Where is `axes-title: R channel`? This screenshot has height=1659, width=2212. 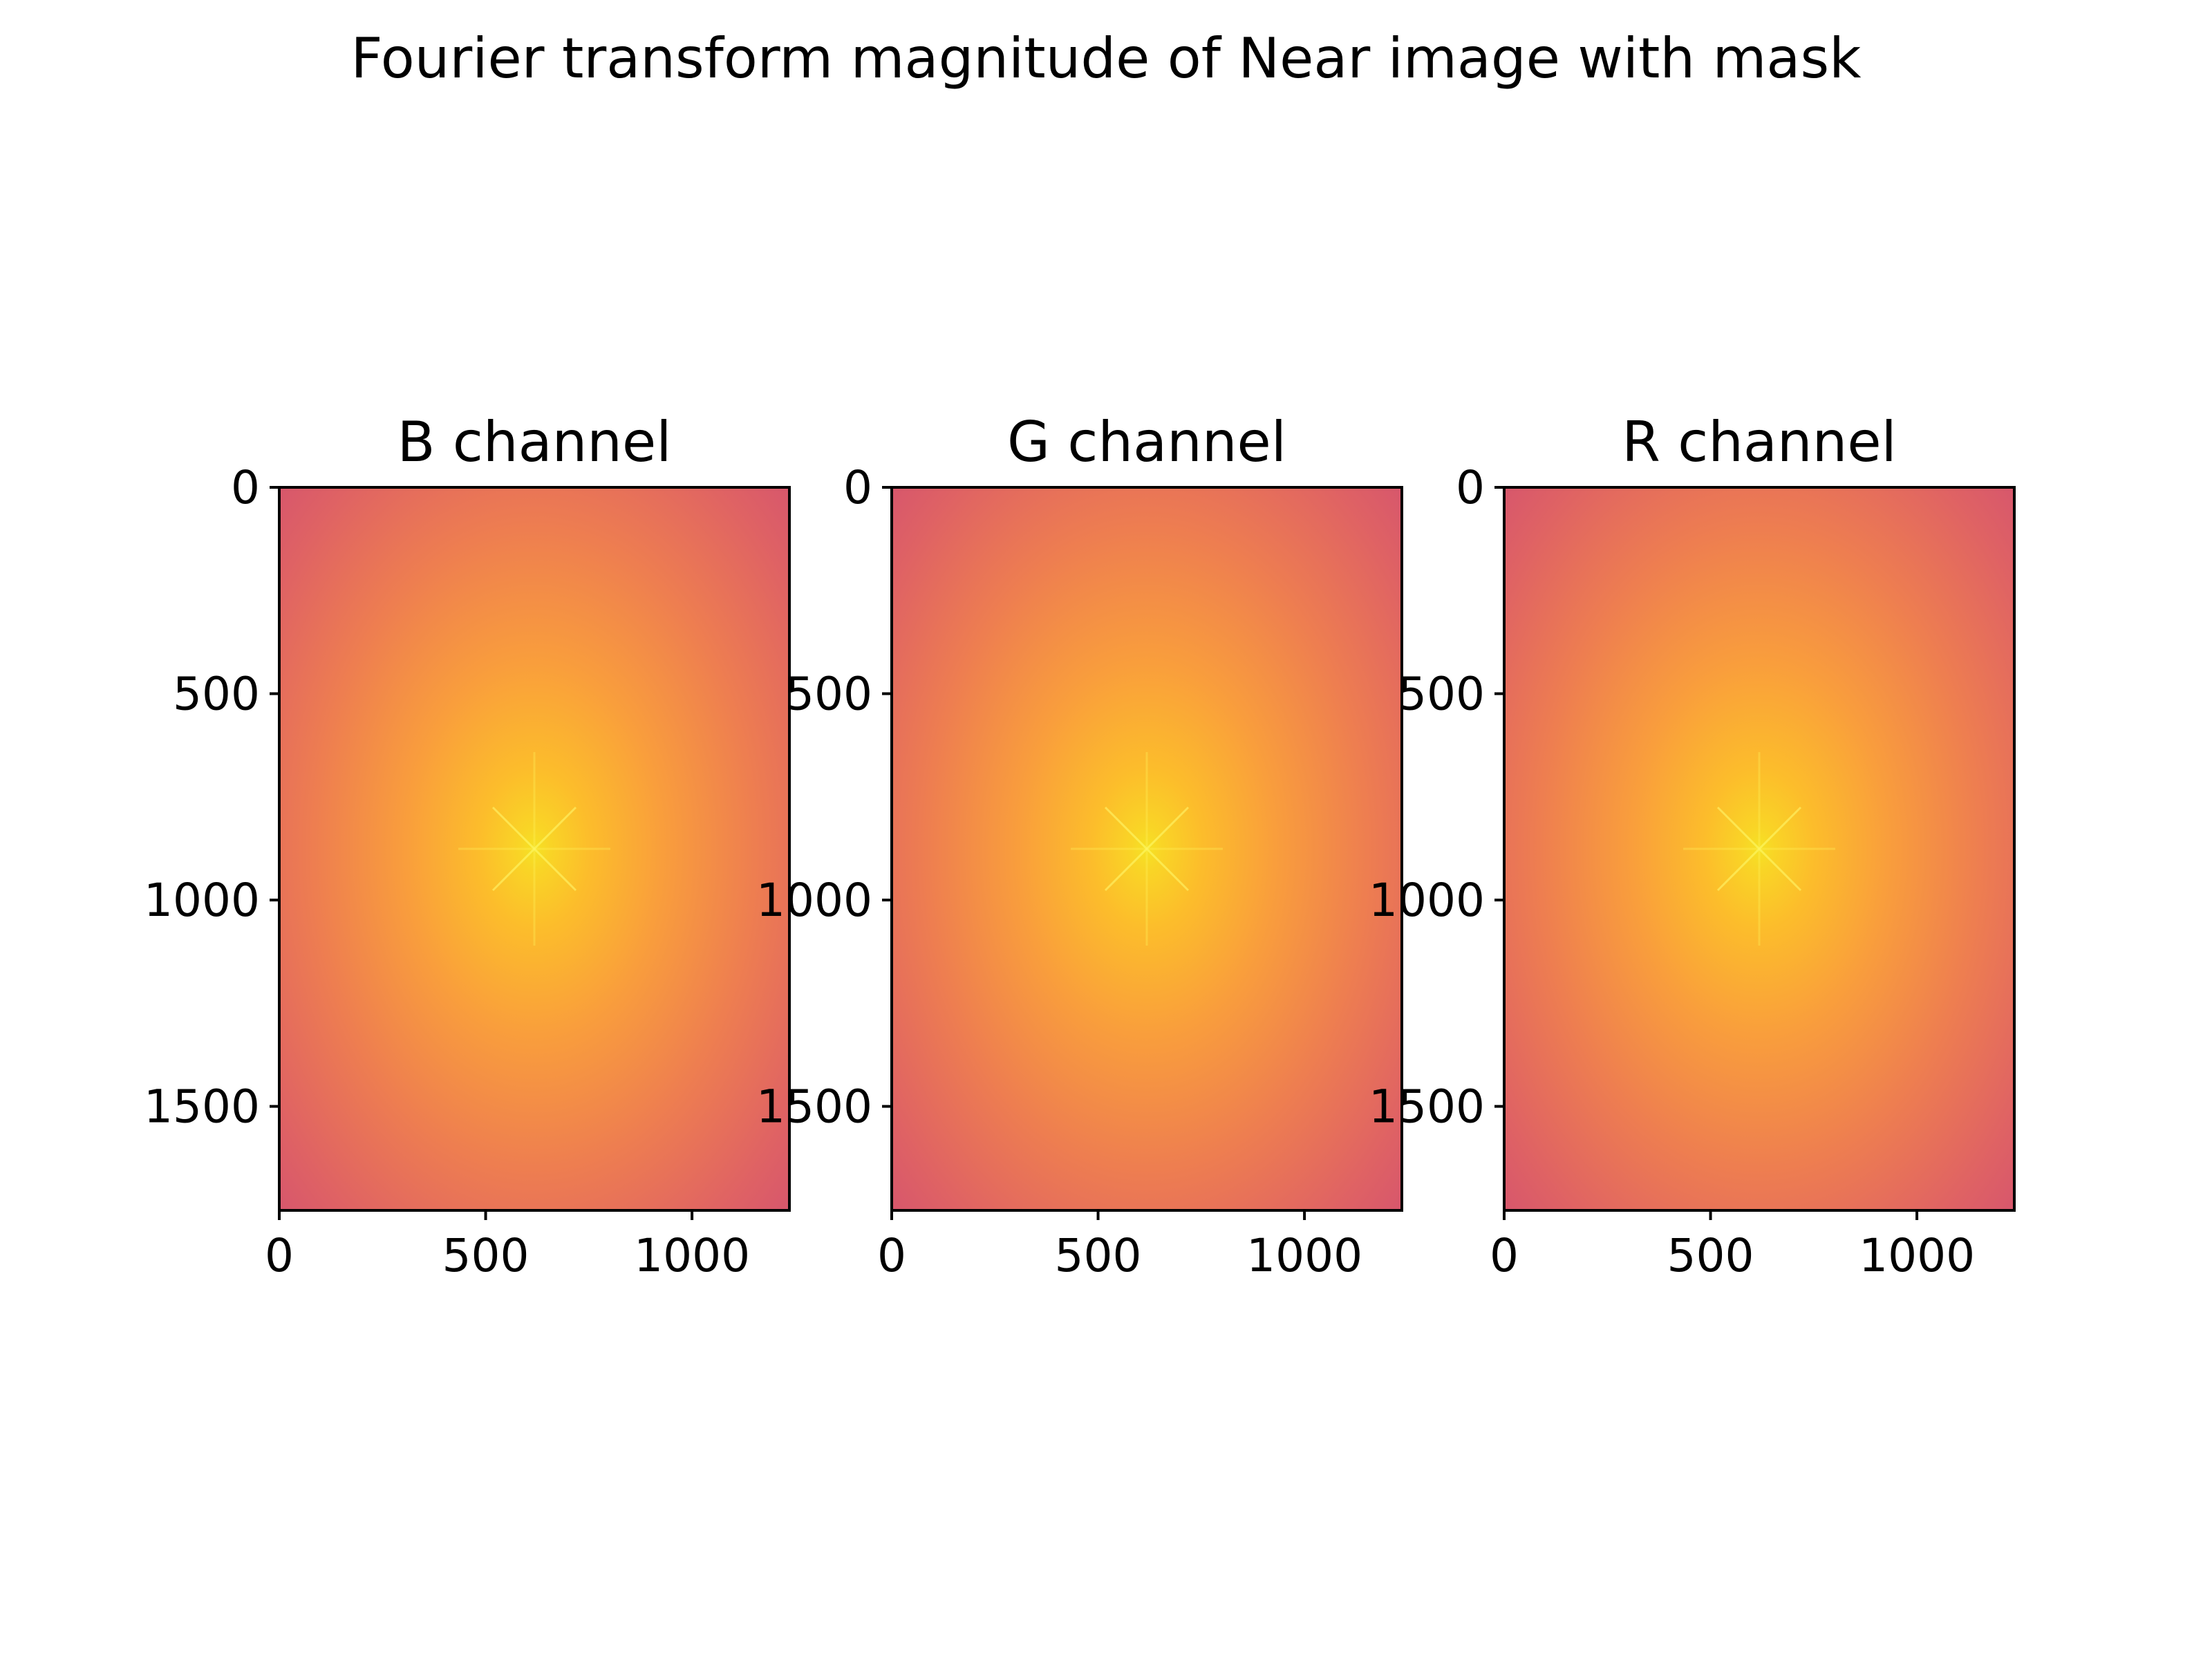 axes-title: R channel is located at coordinates (1760, 442).